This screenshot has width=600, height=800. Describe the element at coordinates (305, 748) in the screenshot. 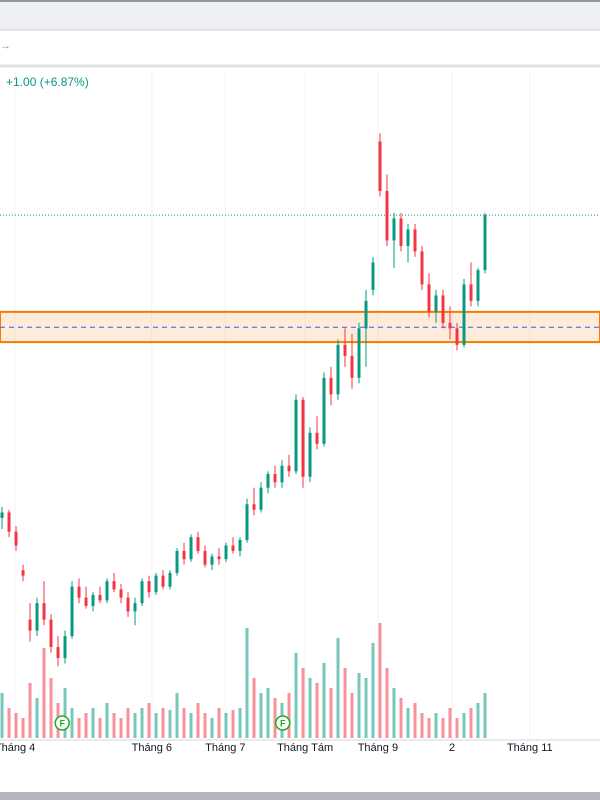

I see `x-tick-label: Tháng Tám` at that location.